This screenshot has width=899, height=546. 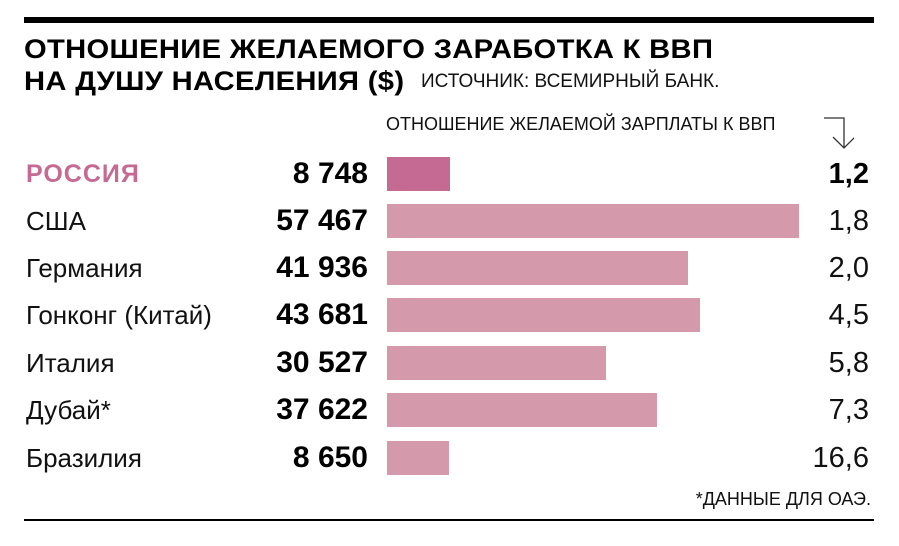 What do you see at coordinates (330, 173) in the screenshot?
I see `gdp-value: 8 748` at bounding box center [330, 173].